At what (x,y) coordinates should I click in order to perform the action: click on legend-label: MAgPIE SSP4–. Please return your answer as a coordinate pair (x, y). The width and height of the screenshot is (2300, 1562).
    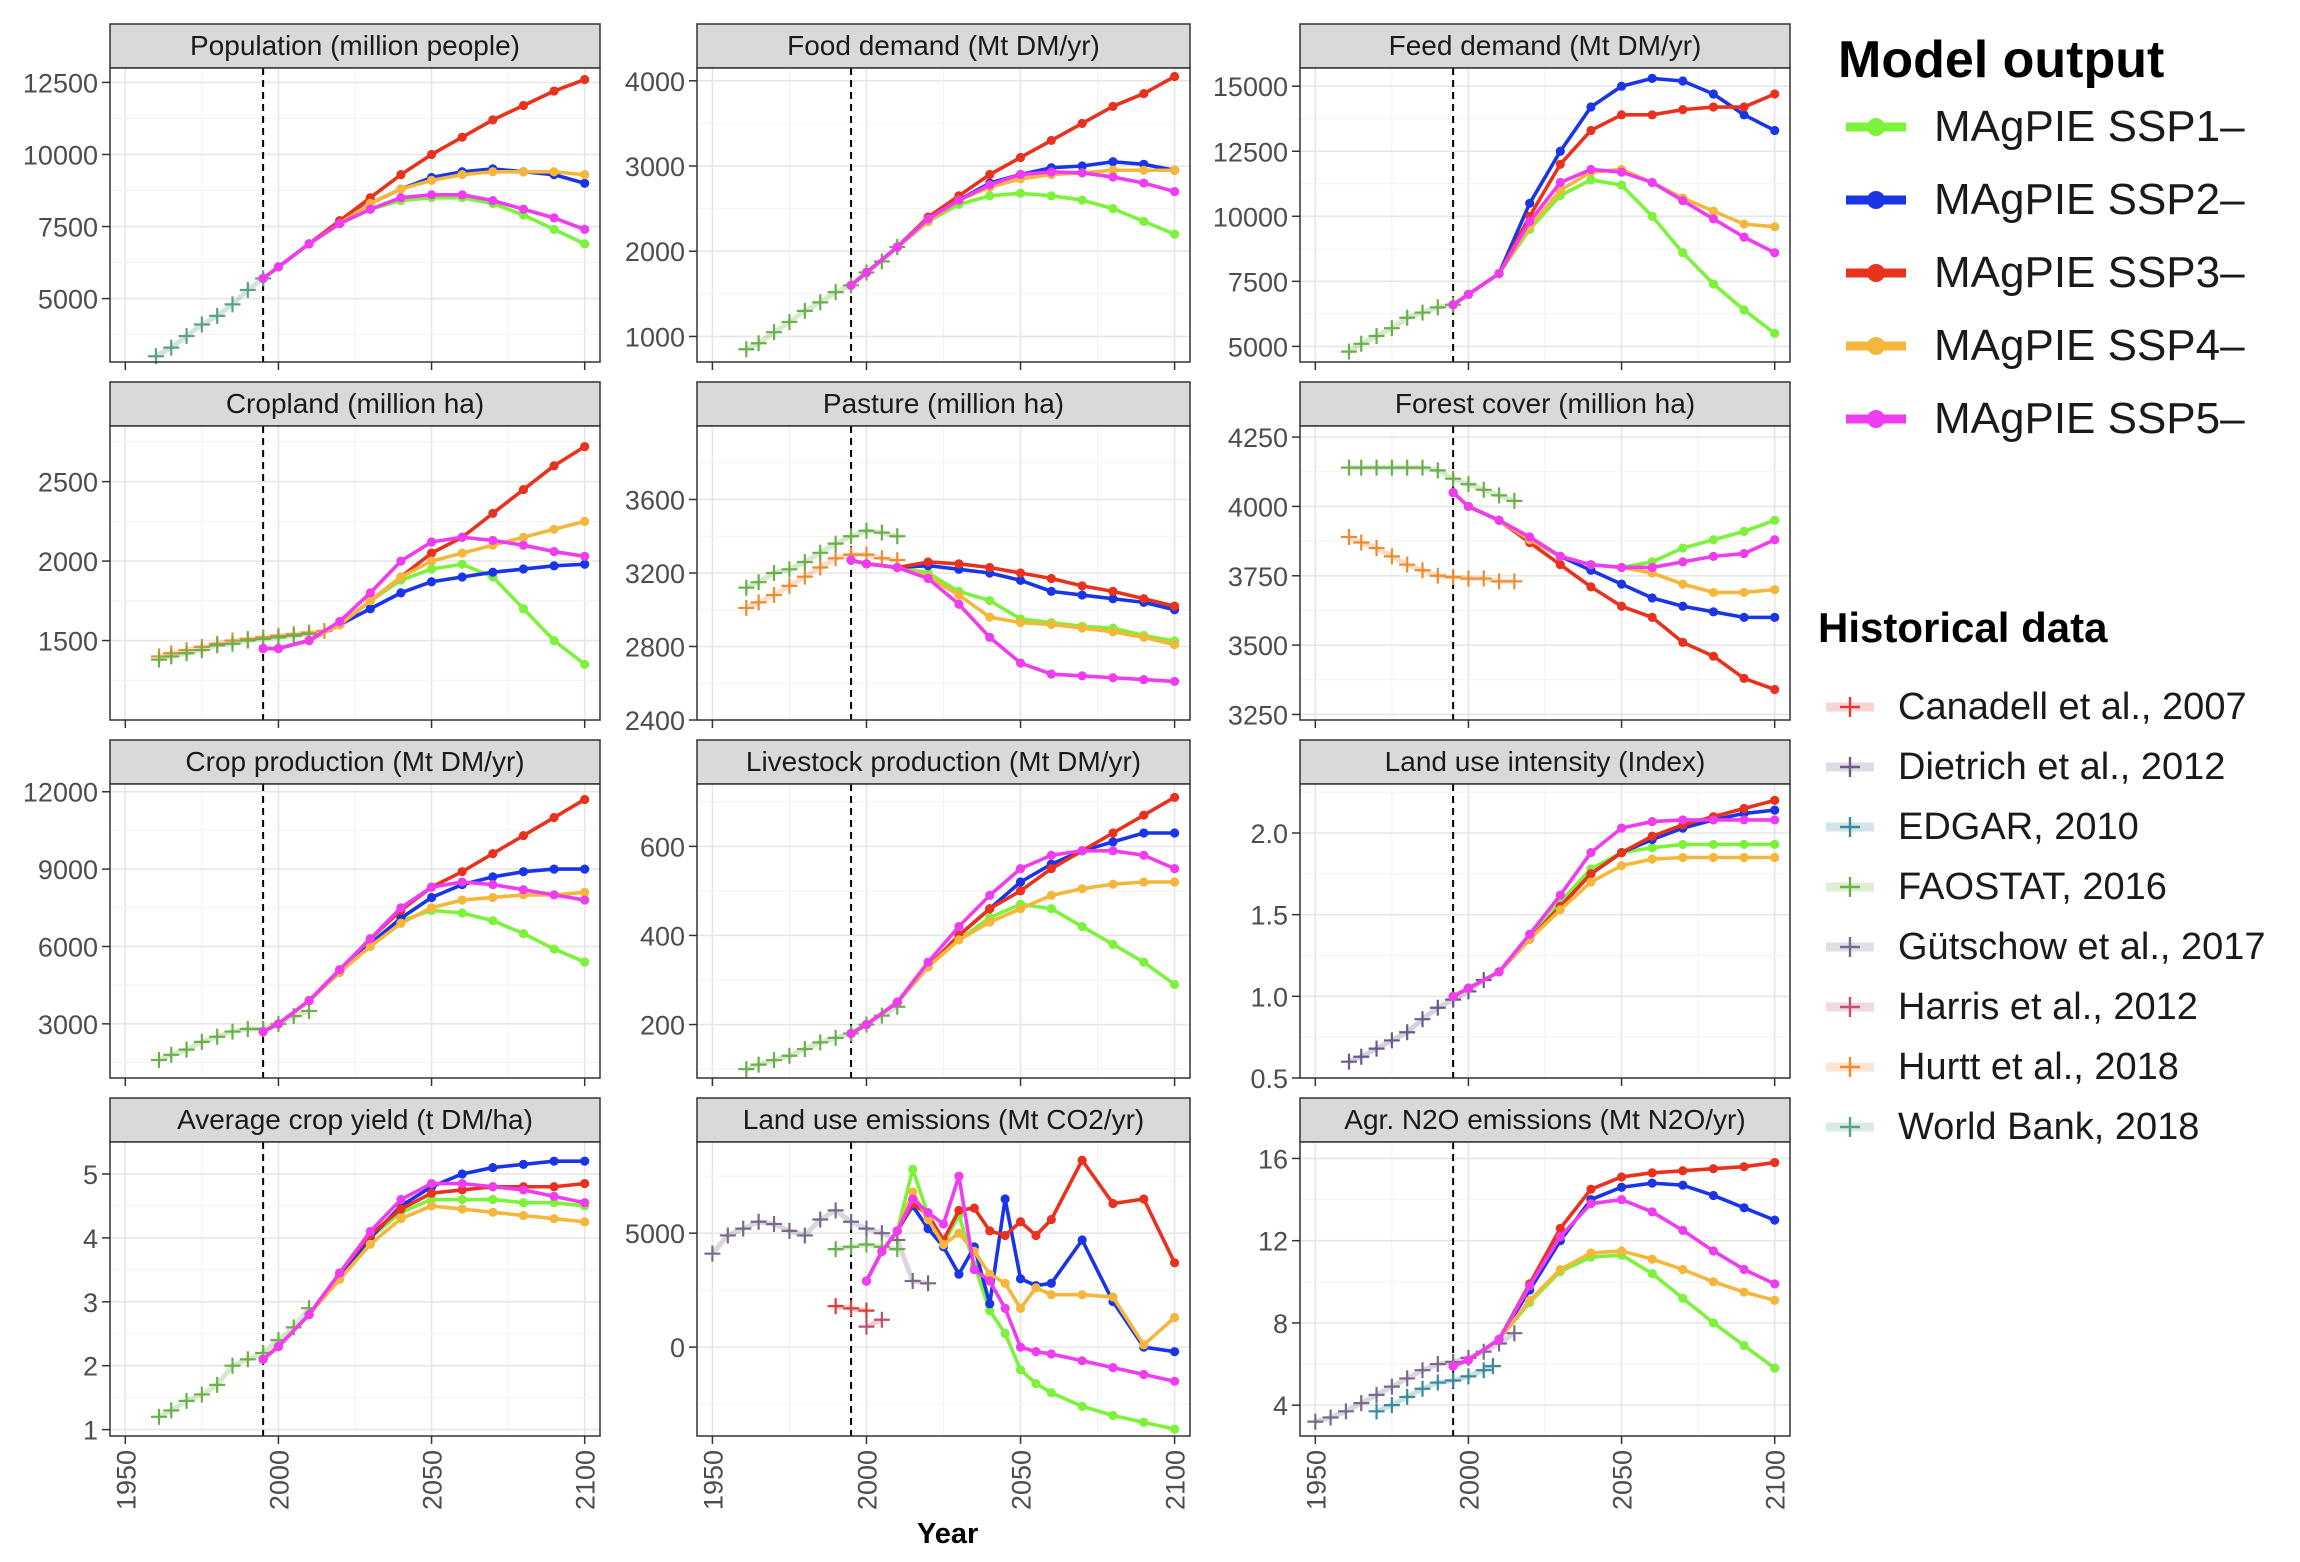
    Looking at the image, I should click on (2089, 346).